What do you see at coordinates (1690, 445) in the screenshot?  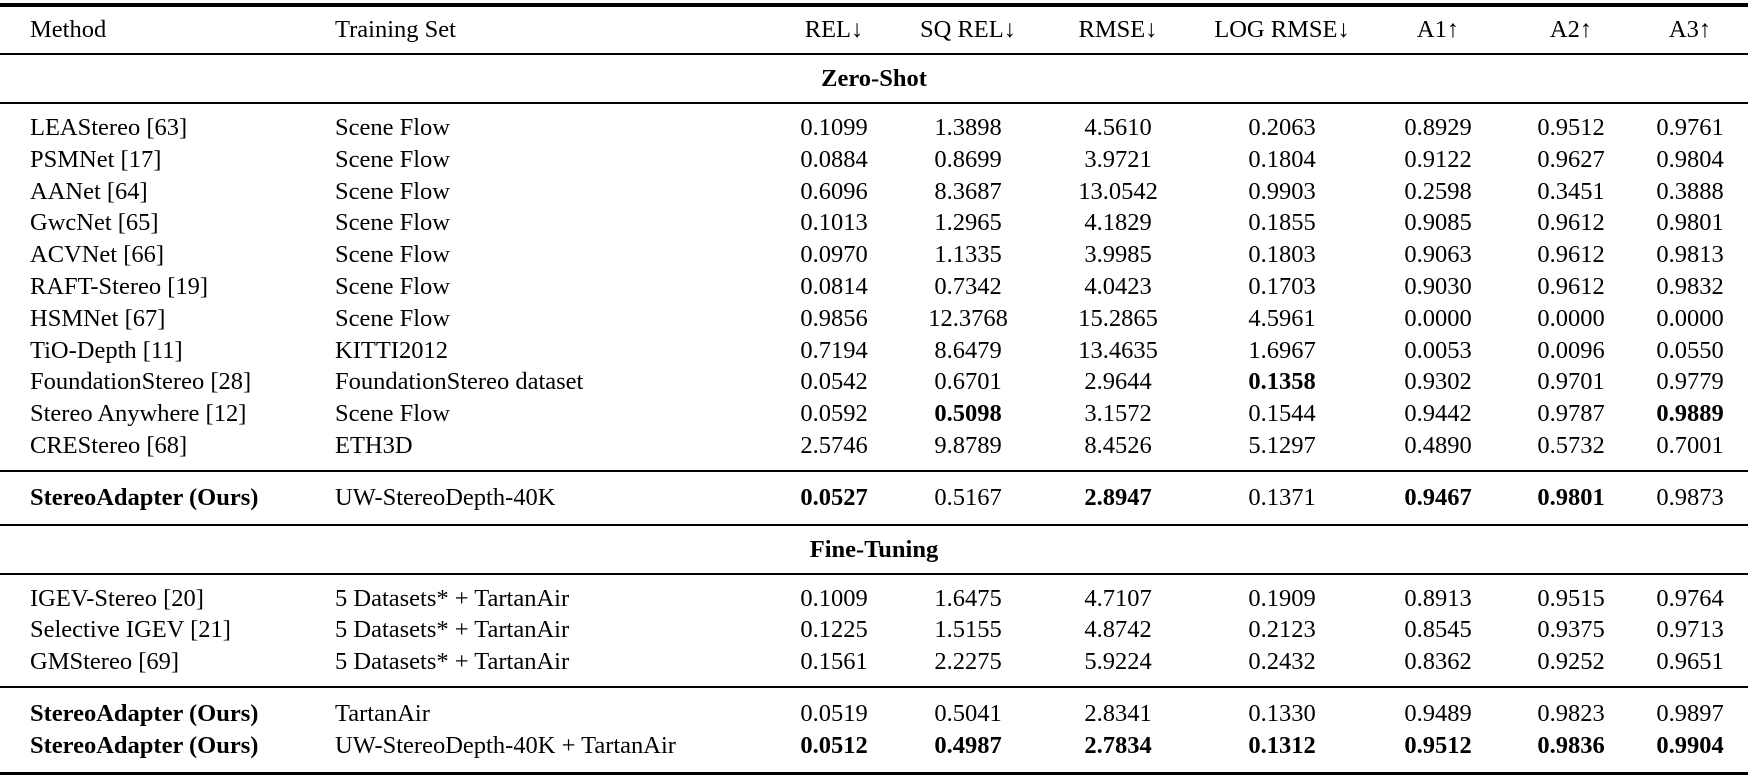 I see `metric-cell: 0.7001` at bounding box center [1690, 445].